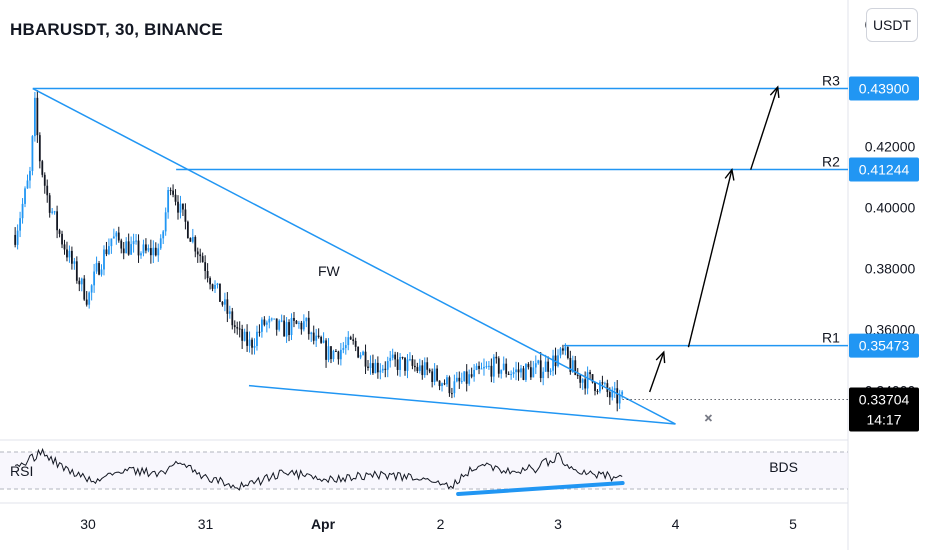 Image resolution: width=932 pixels, height=550 pixels. I want to click on invalidation-cross-icon, so click(708, 418).